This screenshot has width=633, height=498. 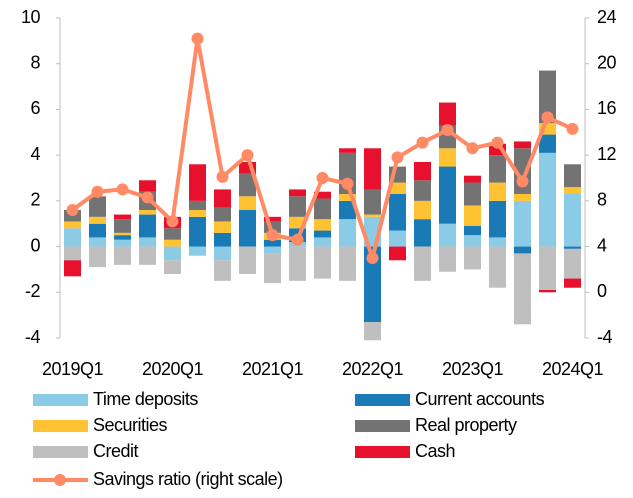 What do you see at coordinates (602, 200) in the screenshot?
I see `y2-tick-label: 8` at bounding box center [602, 200].